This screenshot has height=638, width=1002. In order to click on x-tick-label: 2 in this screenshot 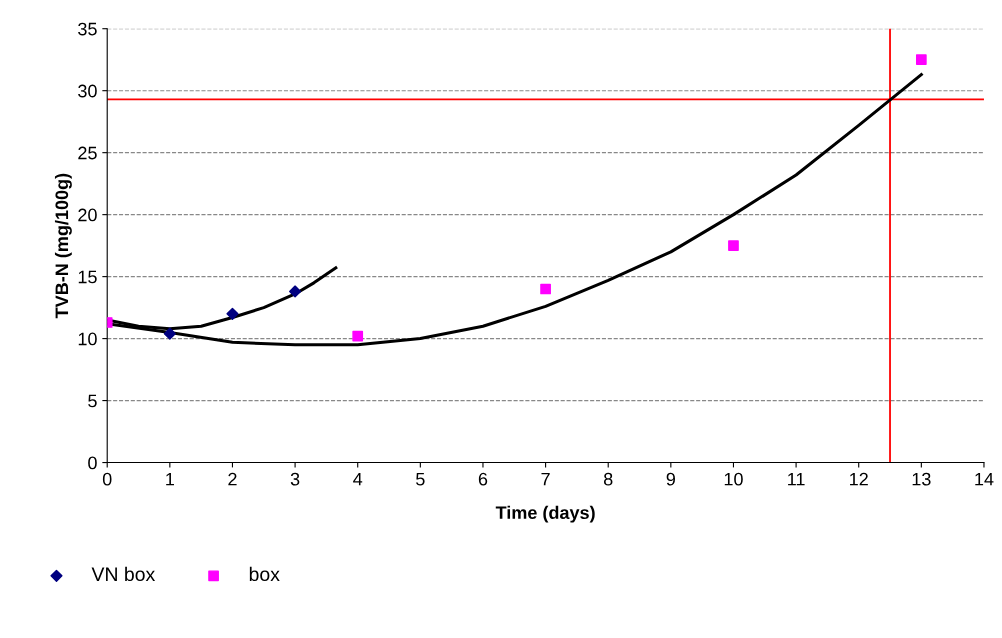, I will do `click(232, 479)`.